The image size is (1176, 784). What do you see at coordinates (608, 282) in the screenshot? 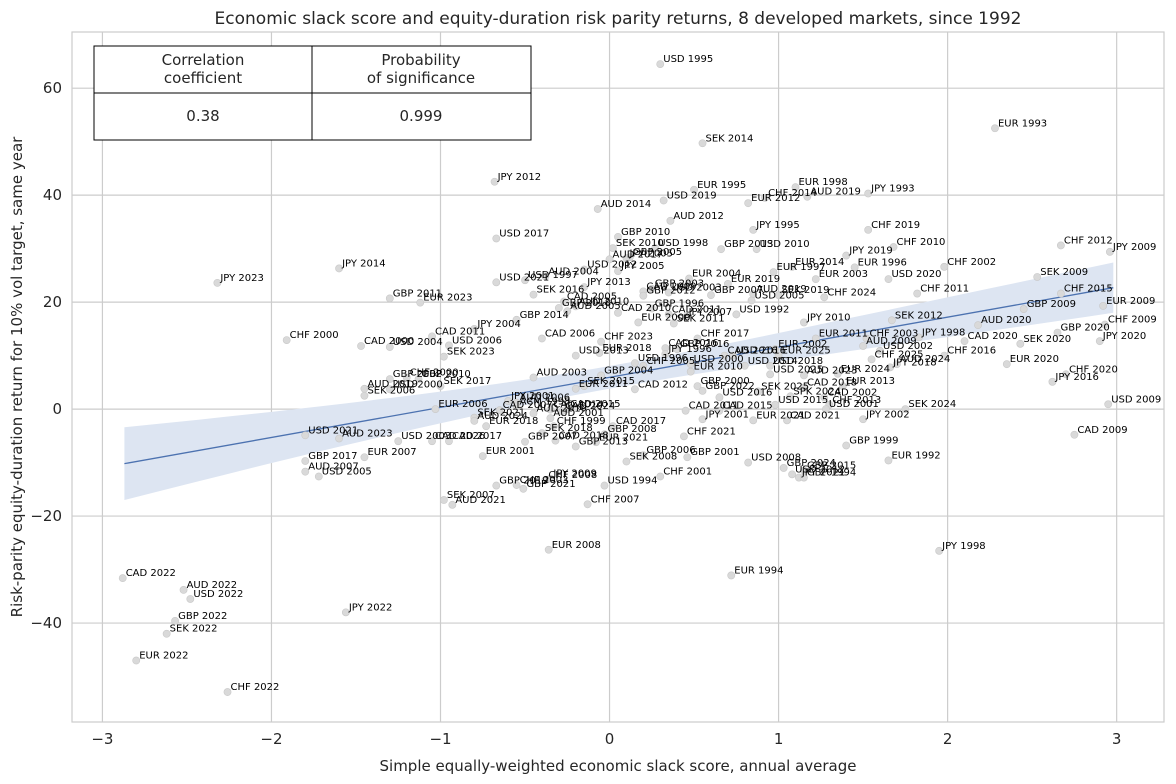
I see `data-point-label: JPY 2013` at bounding box center [608, 282].